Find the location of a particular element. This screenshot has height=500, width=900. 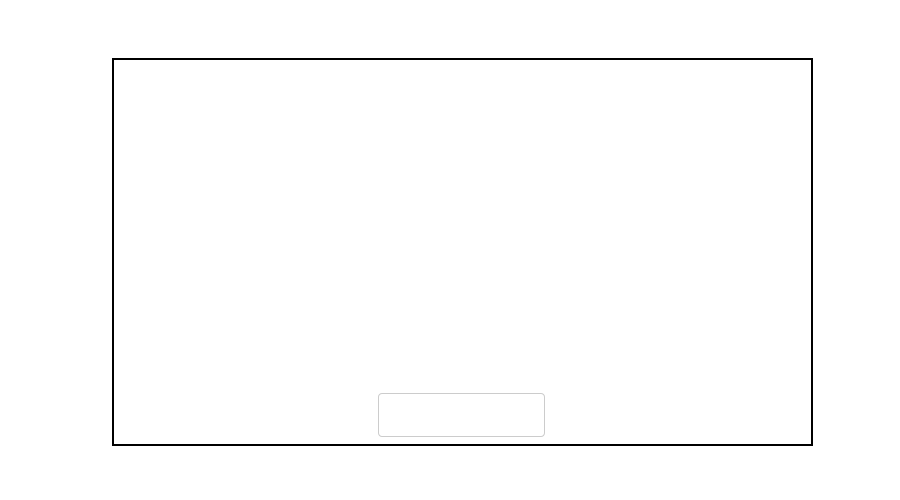

legend-item-downloads is located at coordinates (460, 425).